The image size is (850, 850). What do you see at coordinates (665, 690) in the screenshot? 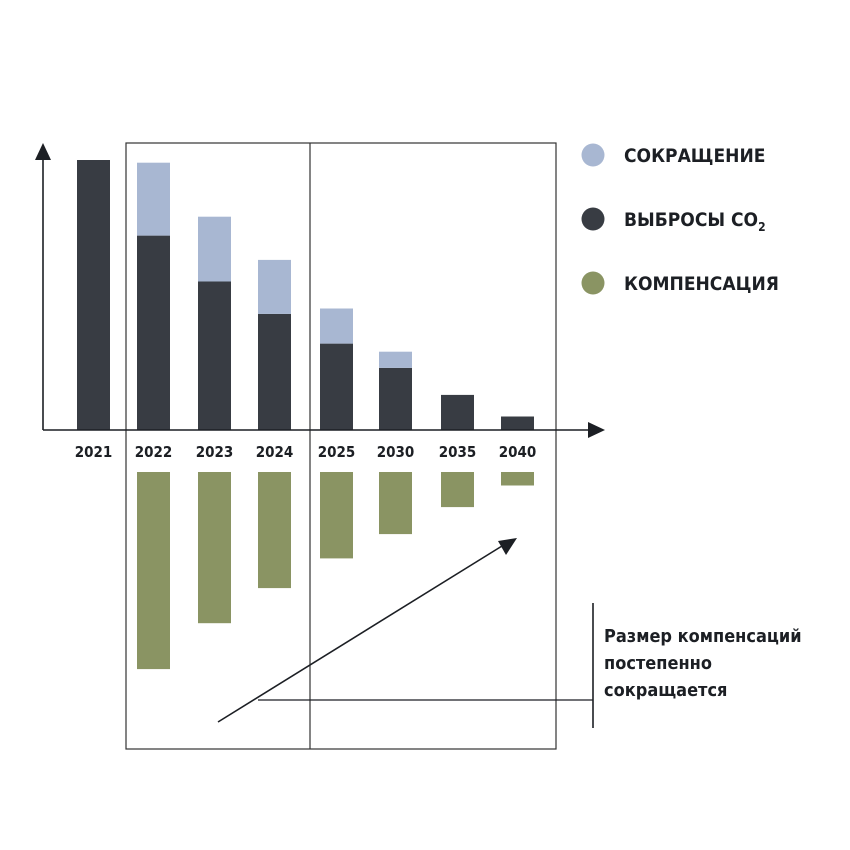
I see `note-line-3: сокращается` at bounding box center [665, 690].